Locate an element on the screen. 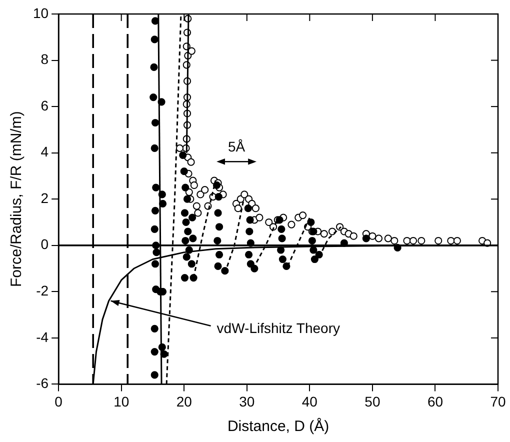  y-tick-label: 0 is located at coordinates (44, 244).